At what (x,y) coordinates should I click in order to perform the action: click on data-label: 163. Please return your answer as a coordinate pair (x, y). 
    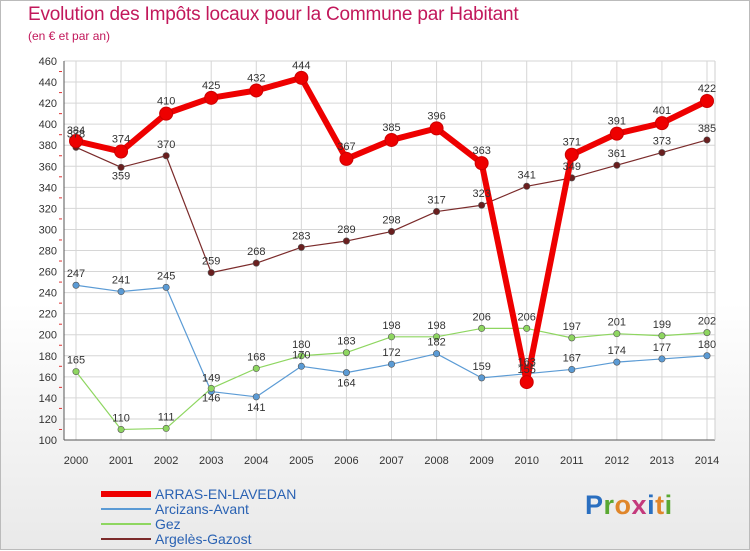
    Looking at the image, I should click on (527, 363).